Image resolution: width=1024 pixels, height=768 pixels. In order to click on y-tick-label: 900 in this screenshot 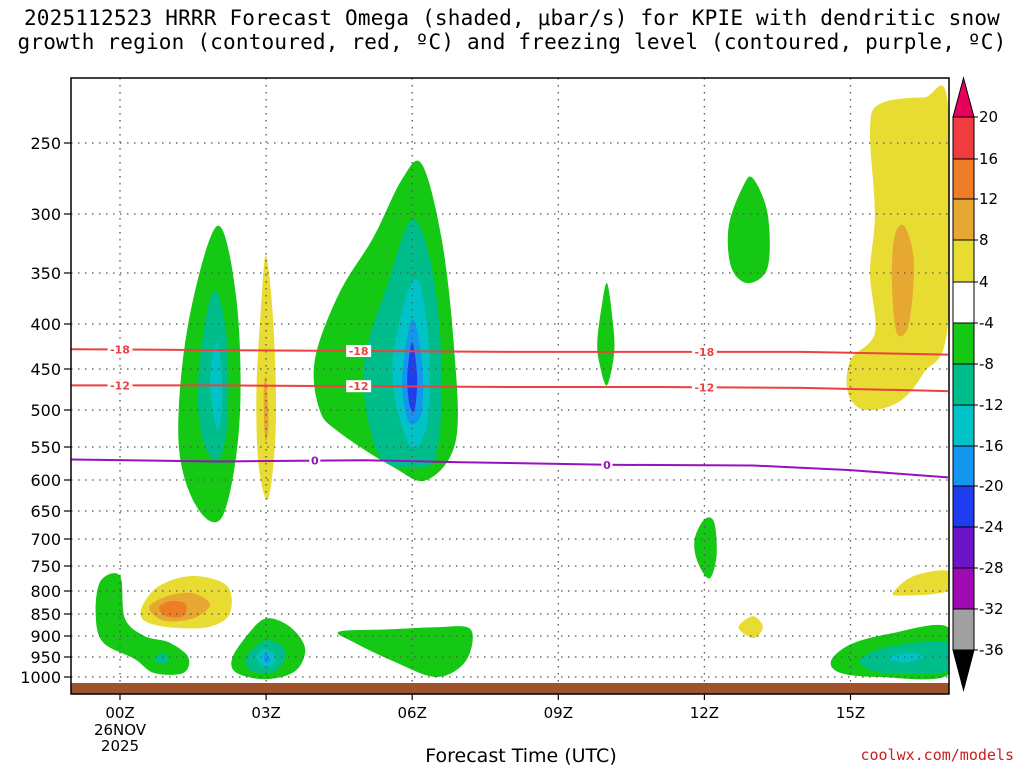, I will do `click(45, 636)`.